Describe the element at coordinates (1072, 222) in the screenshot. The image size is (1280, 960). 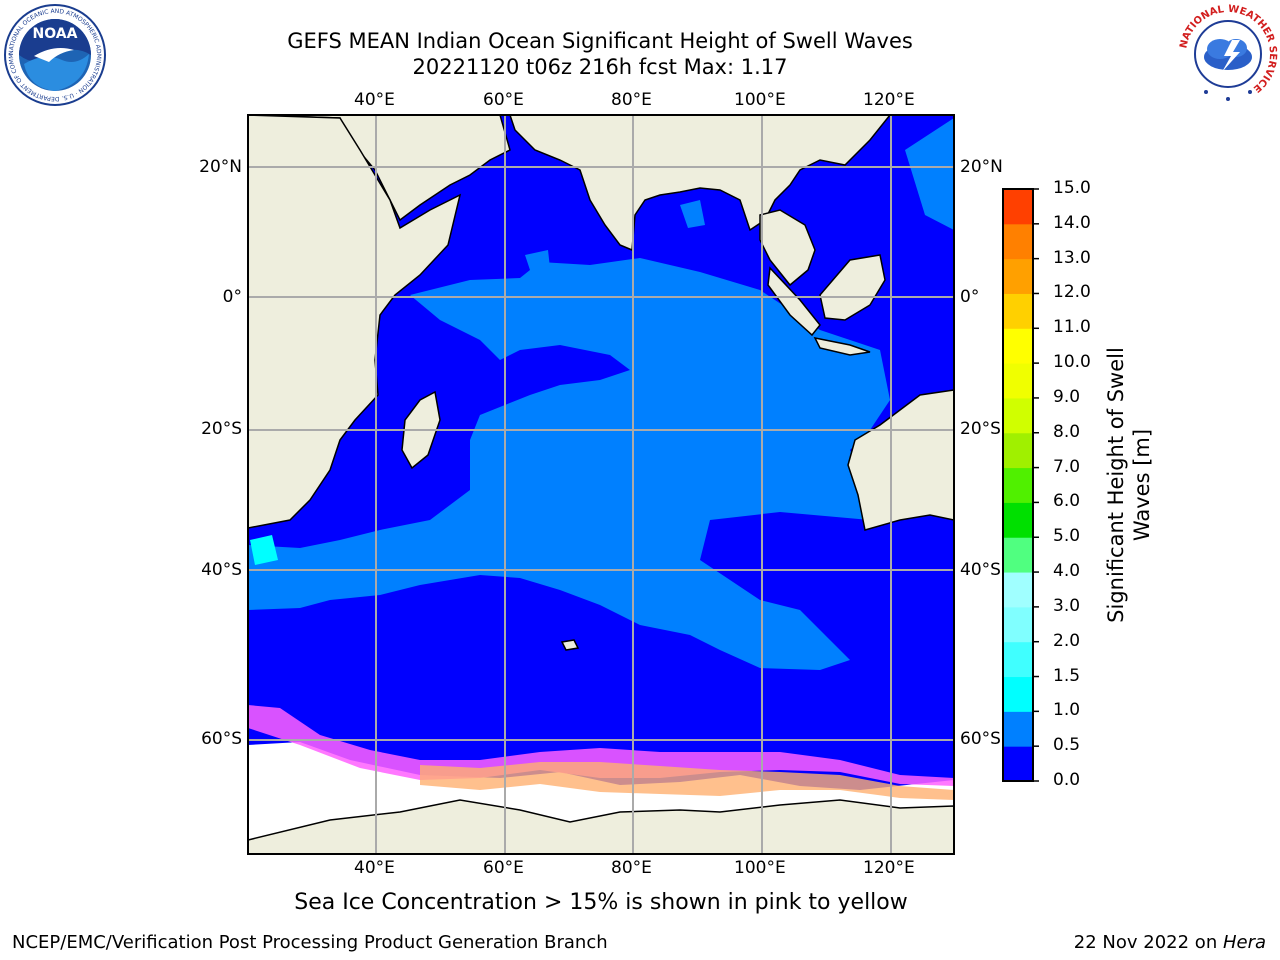
I see `colorbar-tick-label: 14.0` at that location.